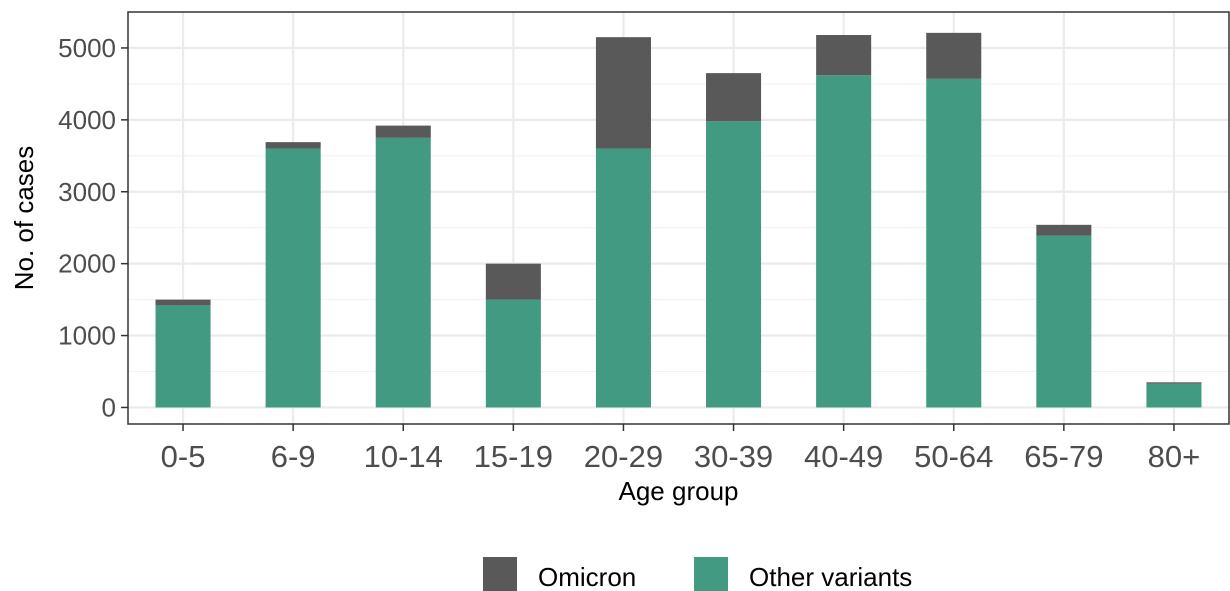 This screenshot has height=591, width=1230. What do you see at coordinates (183, 456) in the screenshot?
I see `x-tick-label: 0-5` at bounding box center [183, 456].